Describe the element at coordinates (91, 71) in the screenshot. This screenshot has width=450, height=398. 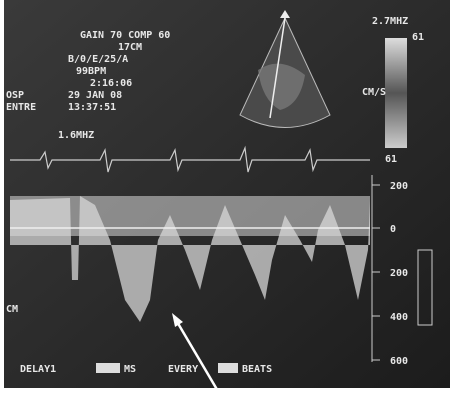
I see `heart-rate: 99BPM` at that location.